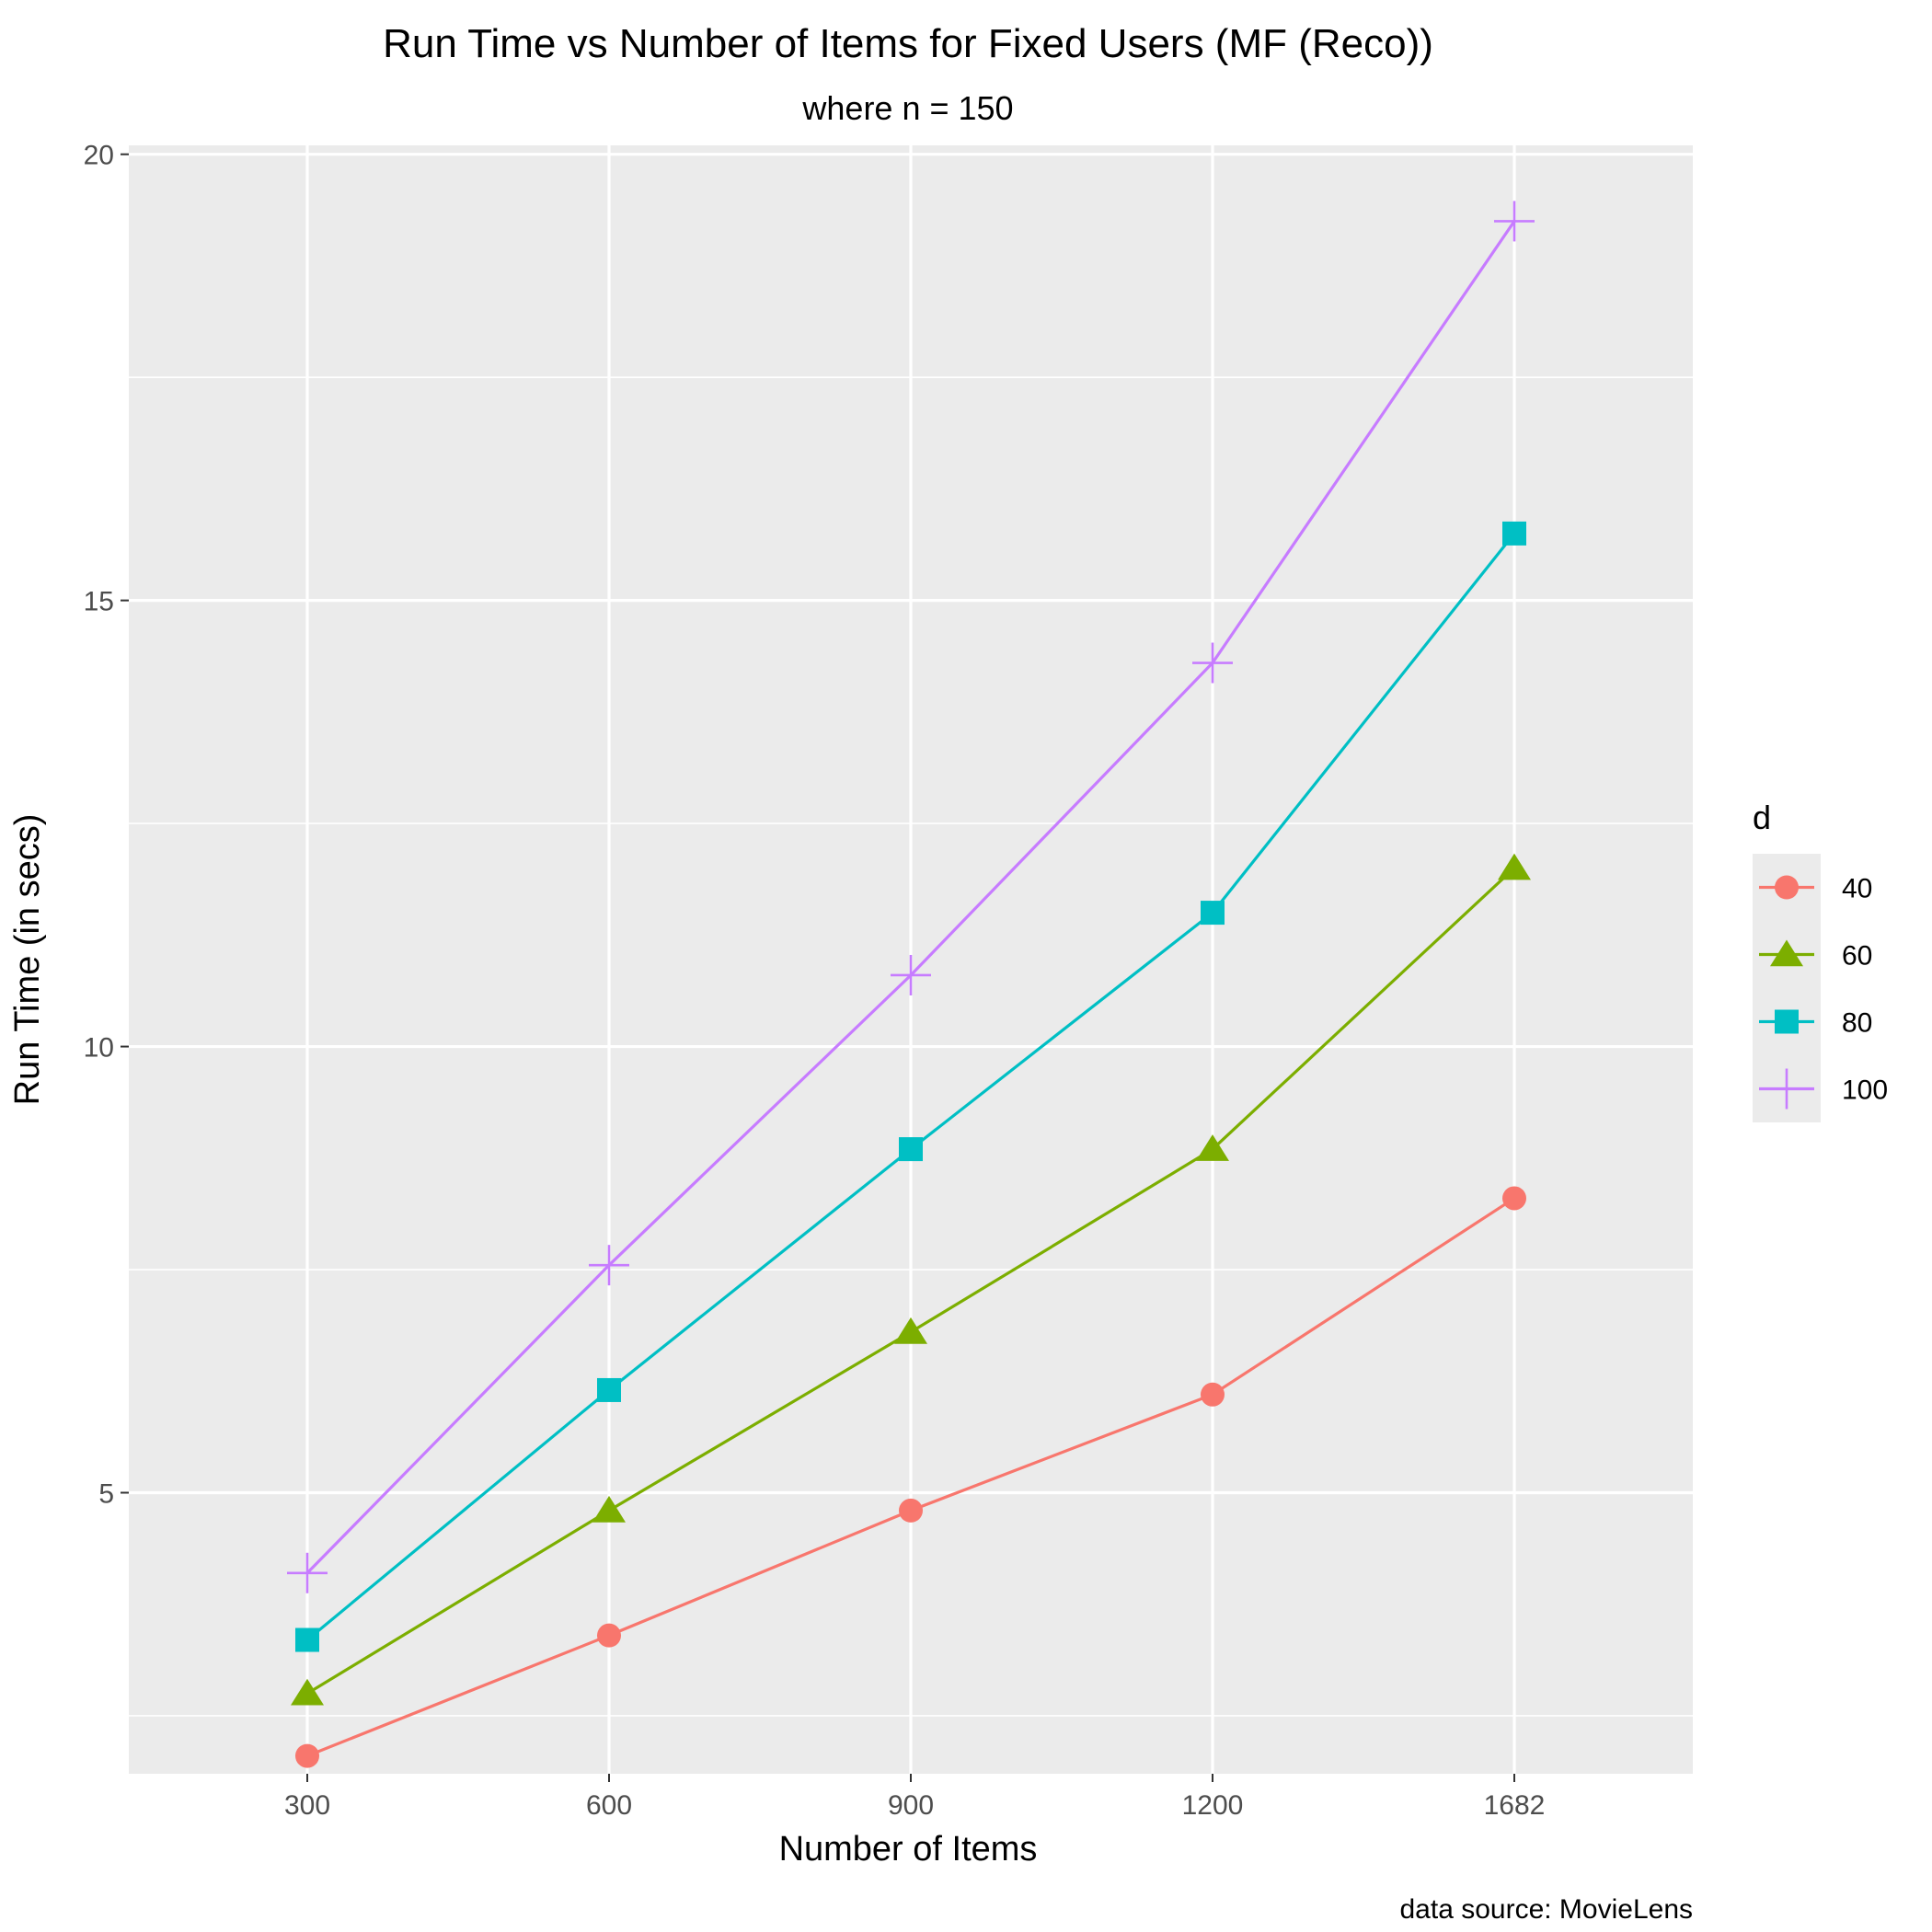  Describe the element at coordinates (1213, 1805) in the screenshot. I see `x-tick-label: 1200` at that location.